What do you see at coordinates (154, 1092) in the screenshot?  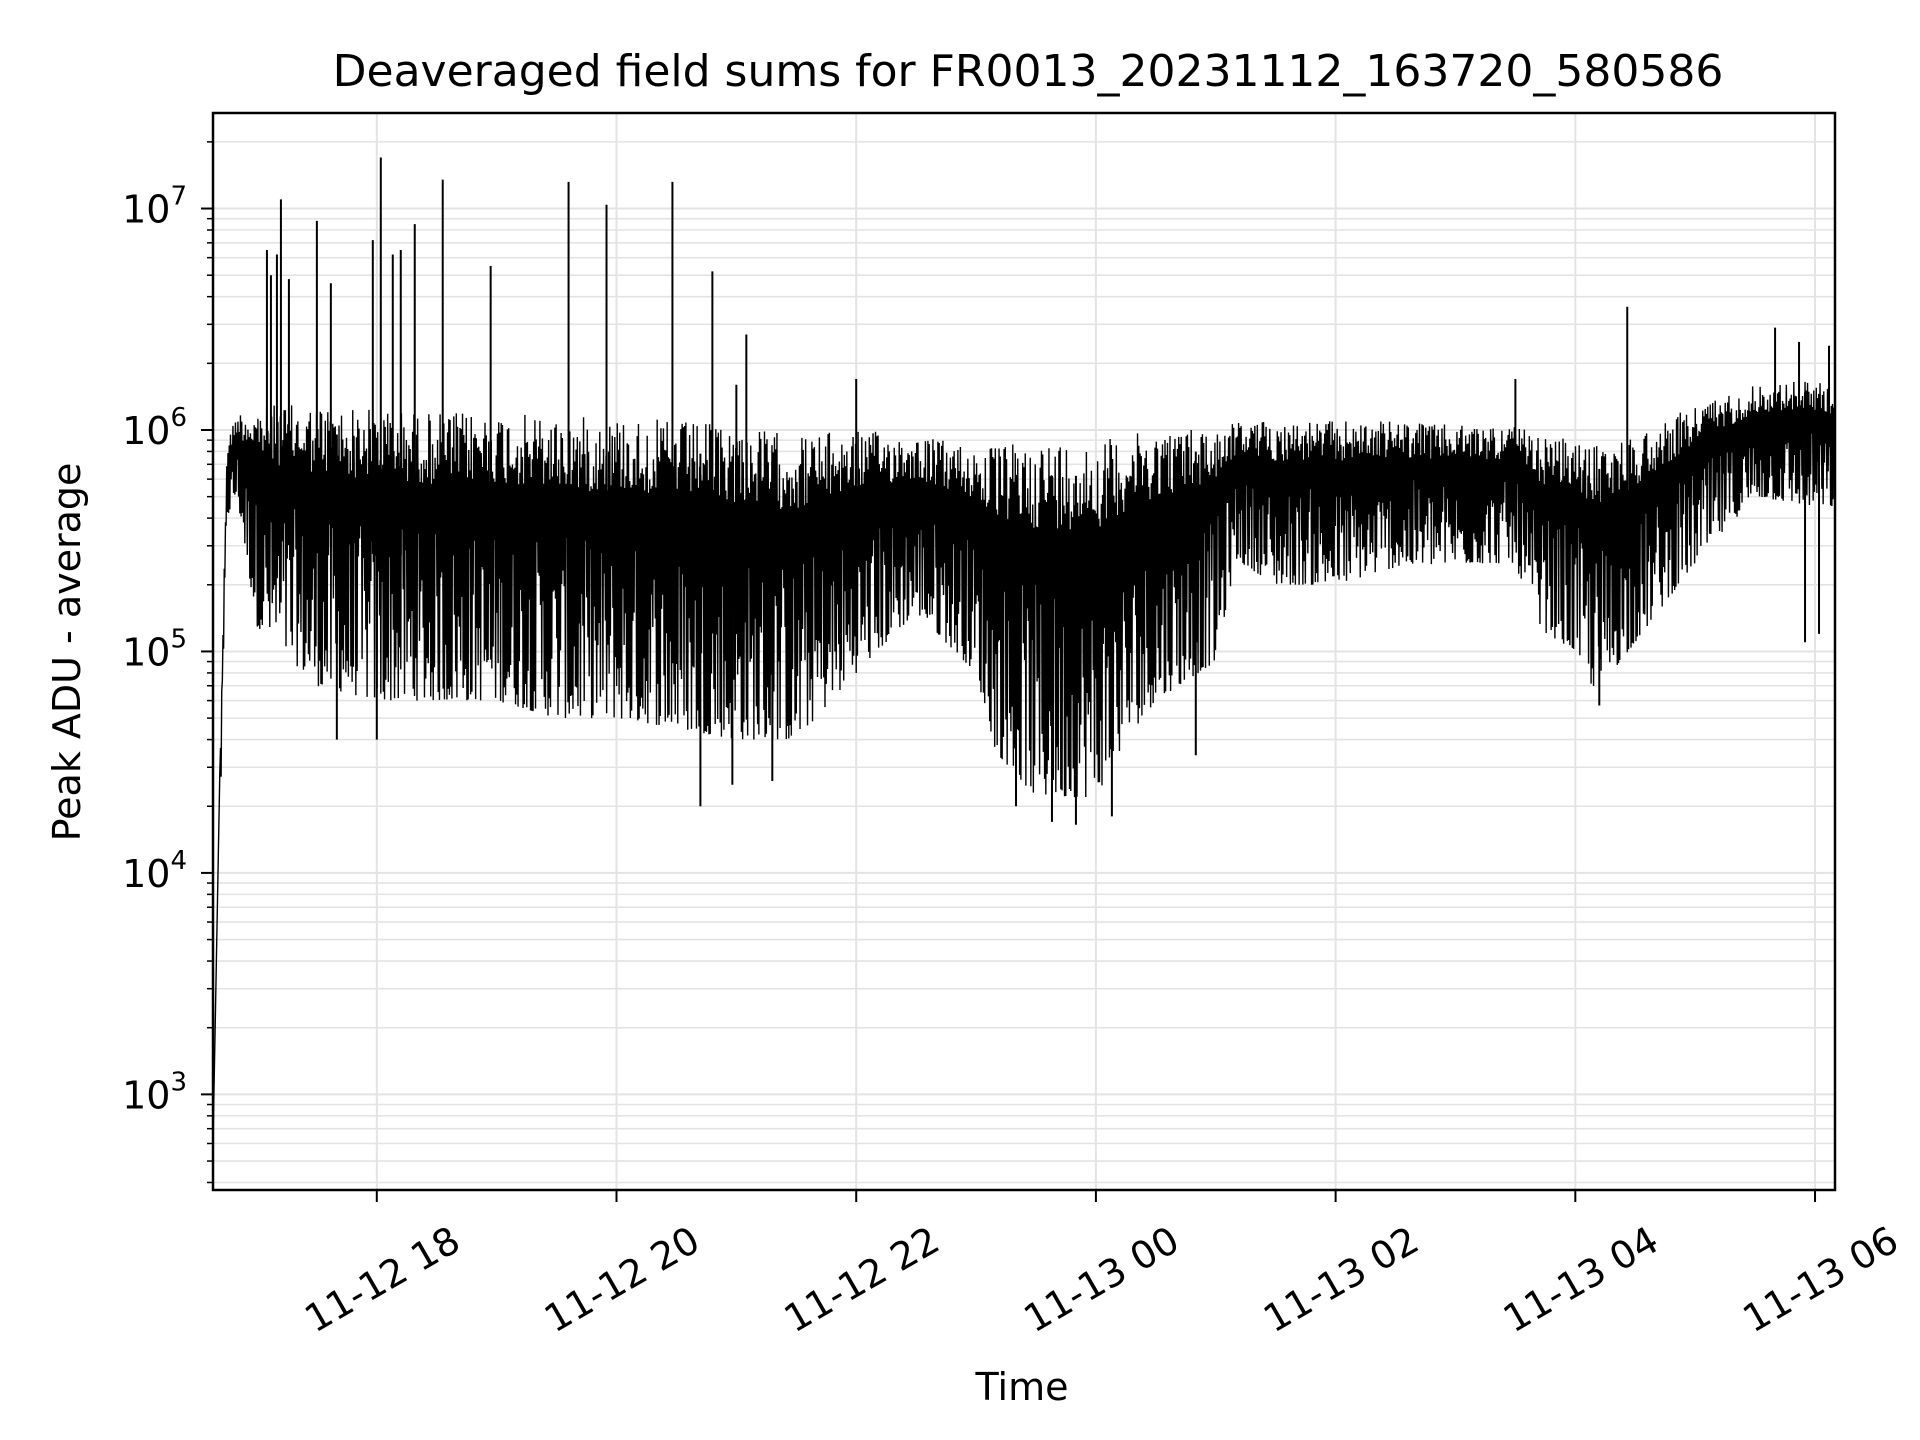 I see `y-tick-label: 10³` at bounding box center [154, 1092].